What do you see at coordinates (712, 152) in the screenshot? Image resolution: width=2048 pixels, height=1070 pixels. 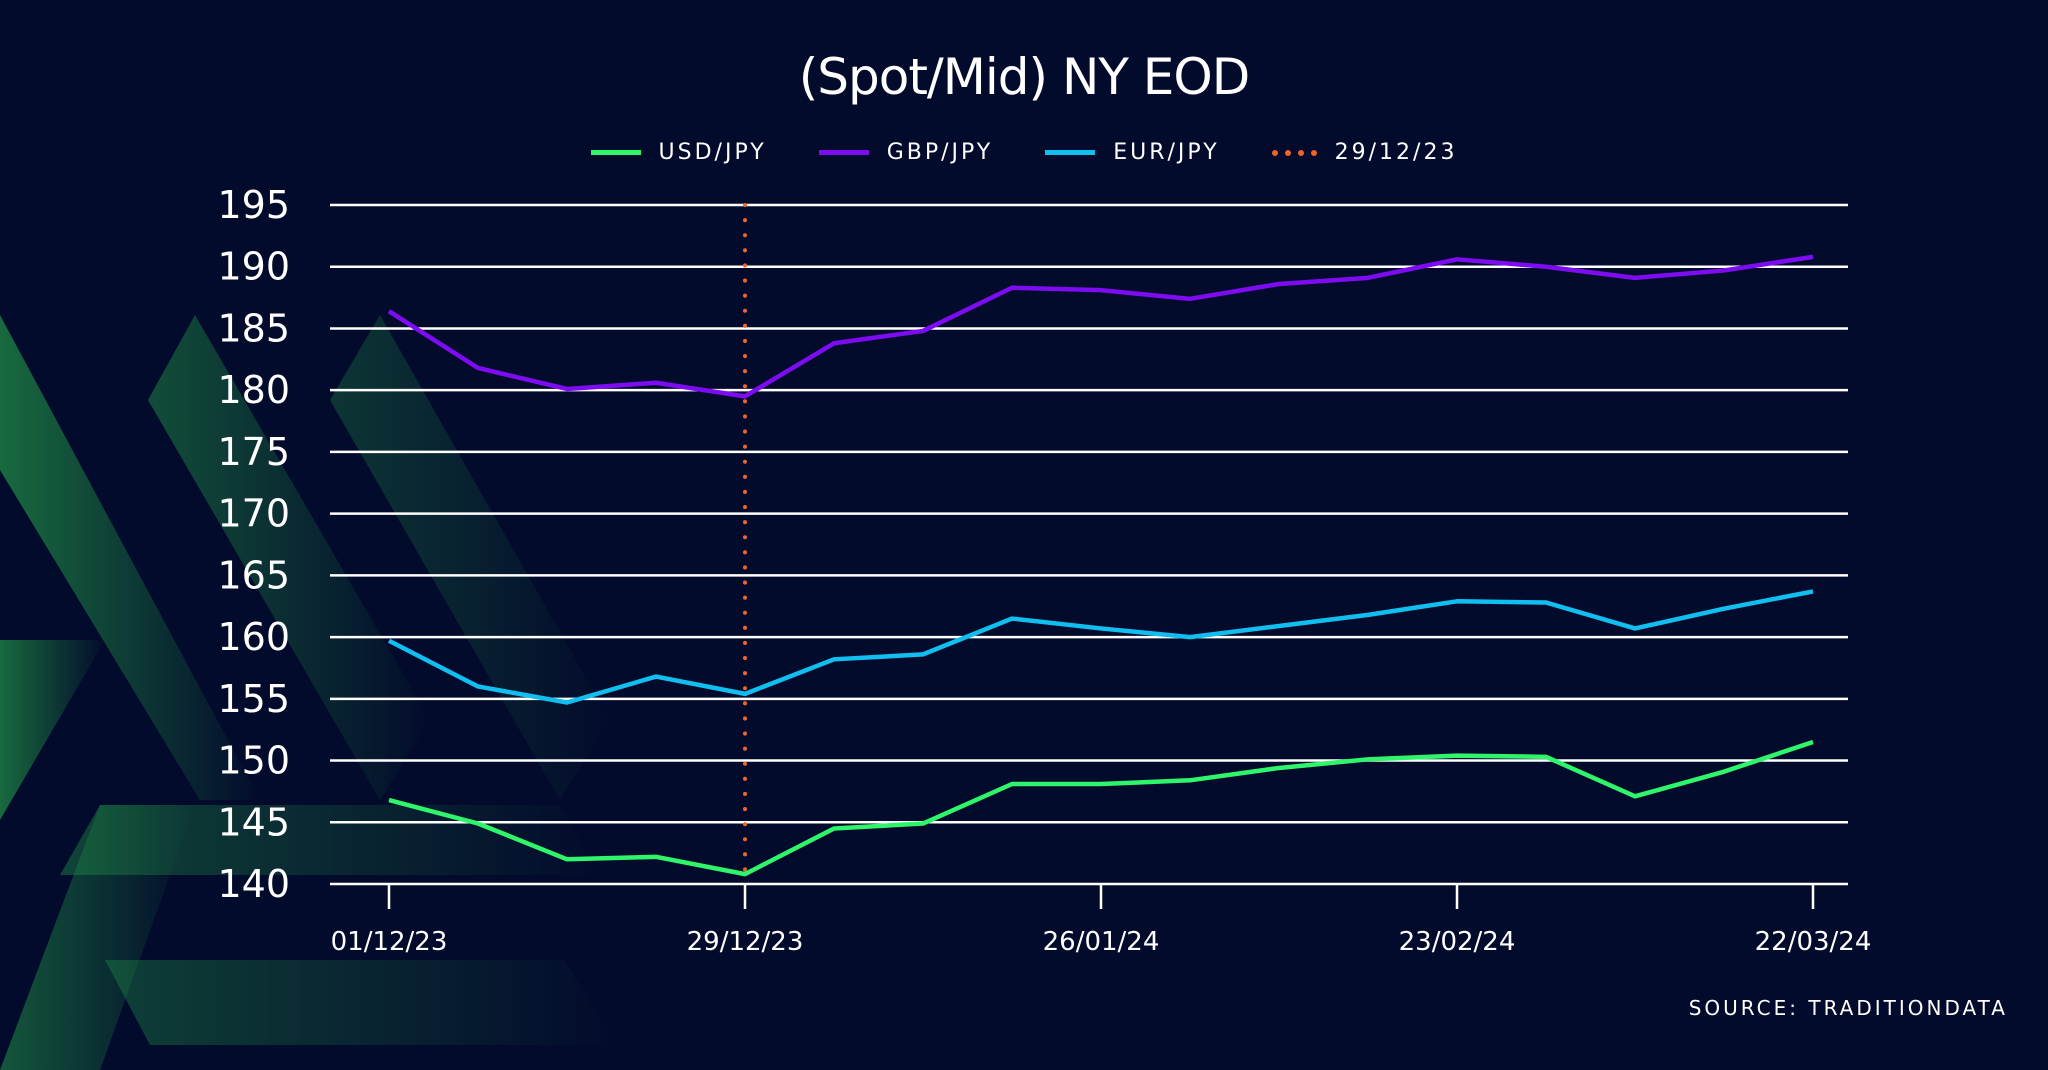 I see `legend-label: USD/JPY` at bounding box center [712, 152].